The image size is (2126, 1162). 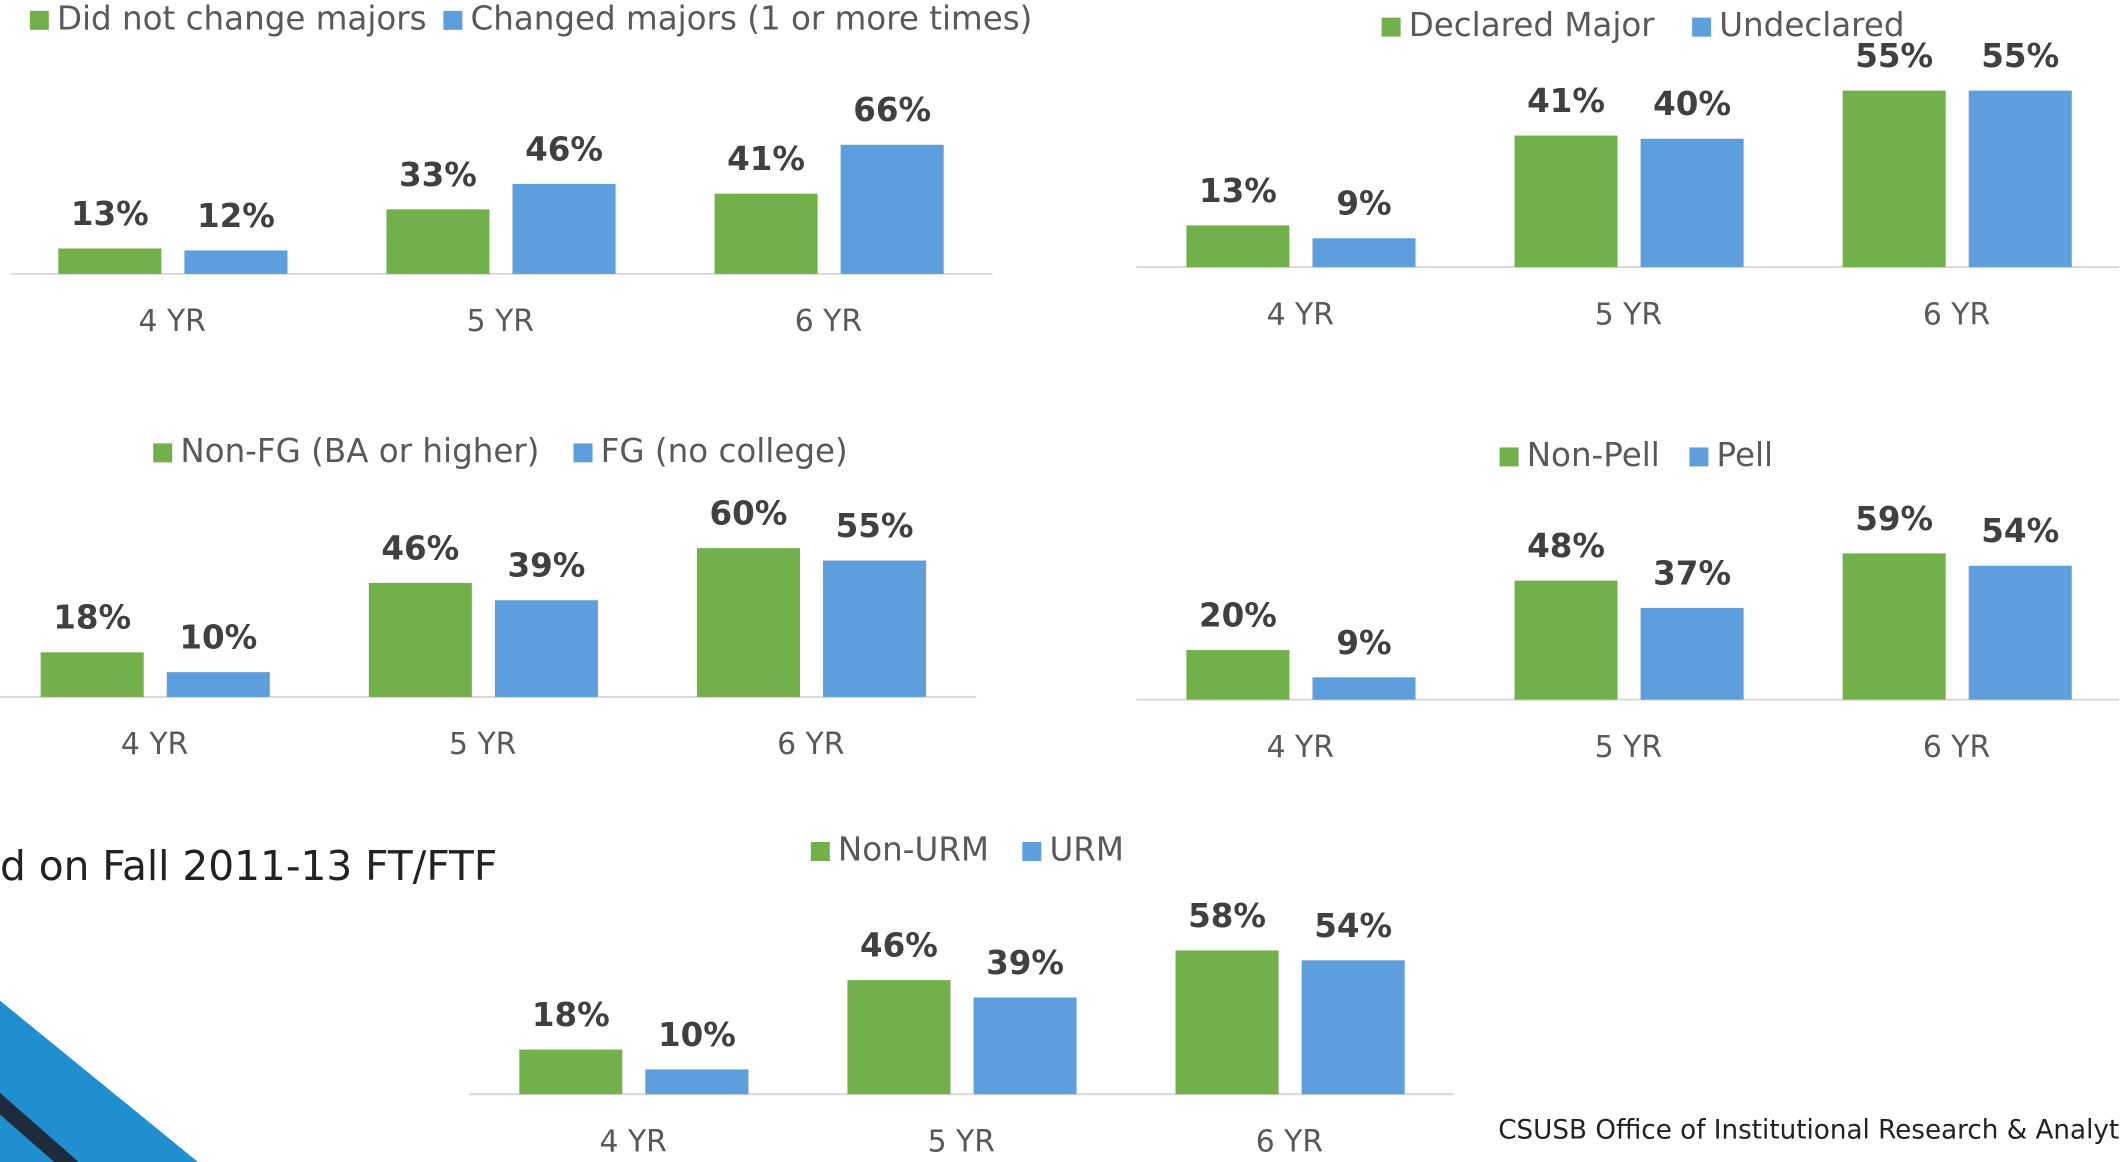 I want to click on legend-label: Undeclared, so click(x=1811, y=25).